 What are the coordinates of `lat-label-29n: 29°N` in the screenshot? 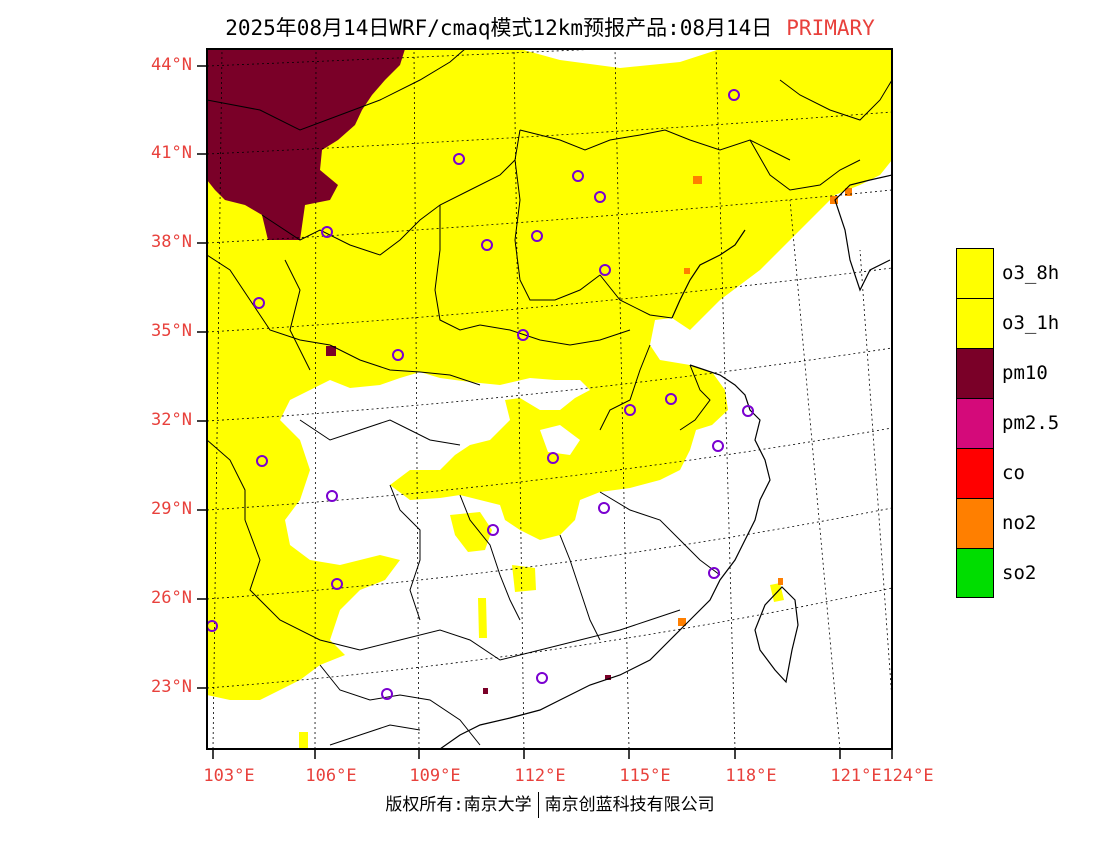 It's located at (171, 509).